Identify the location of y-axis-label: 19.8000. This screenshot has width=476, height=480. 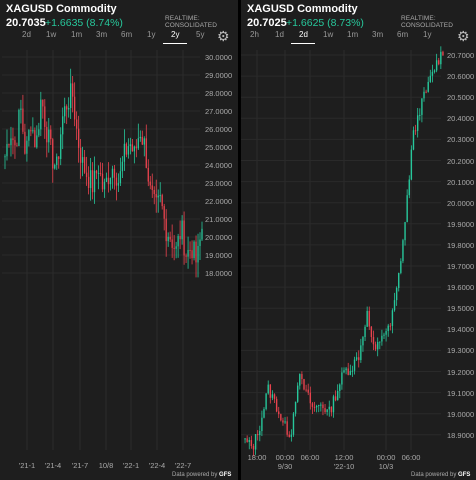
(461, 245).